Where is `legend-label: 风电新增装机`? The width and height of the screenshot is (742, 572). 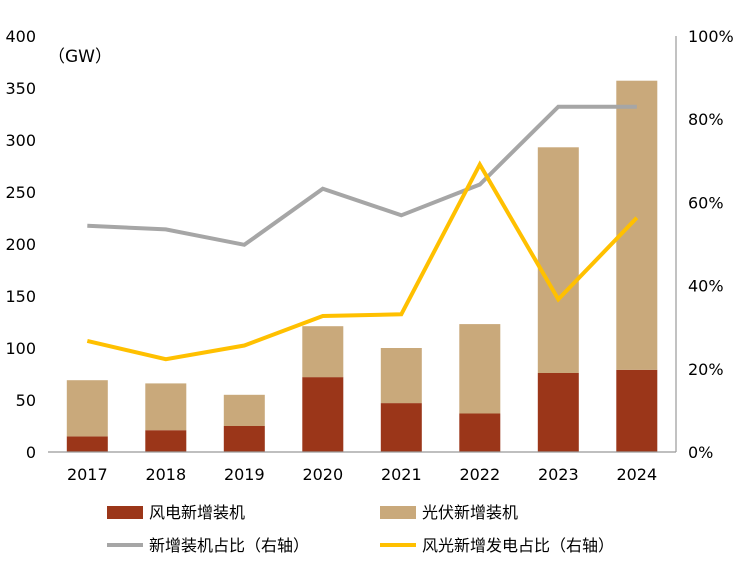 legend-label: 风电新增装机 is located at coordinates (197, 512).